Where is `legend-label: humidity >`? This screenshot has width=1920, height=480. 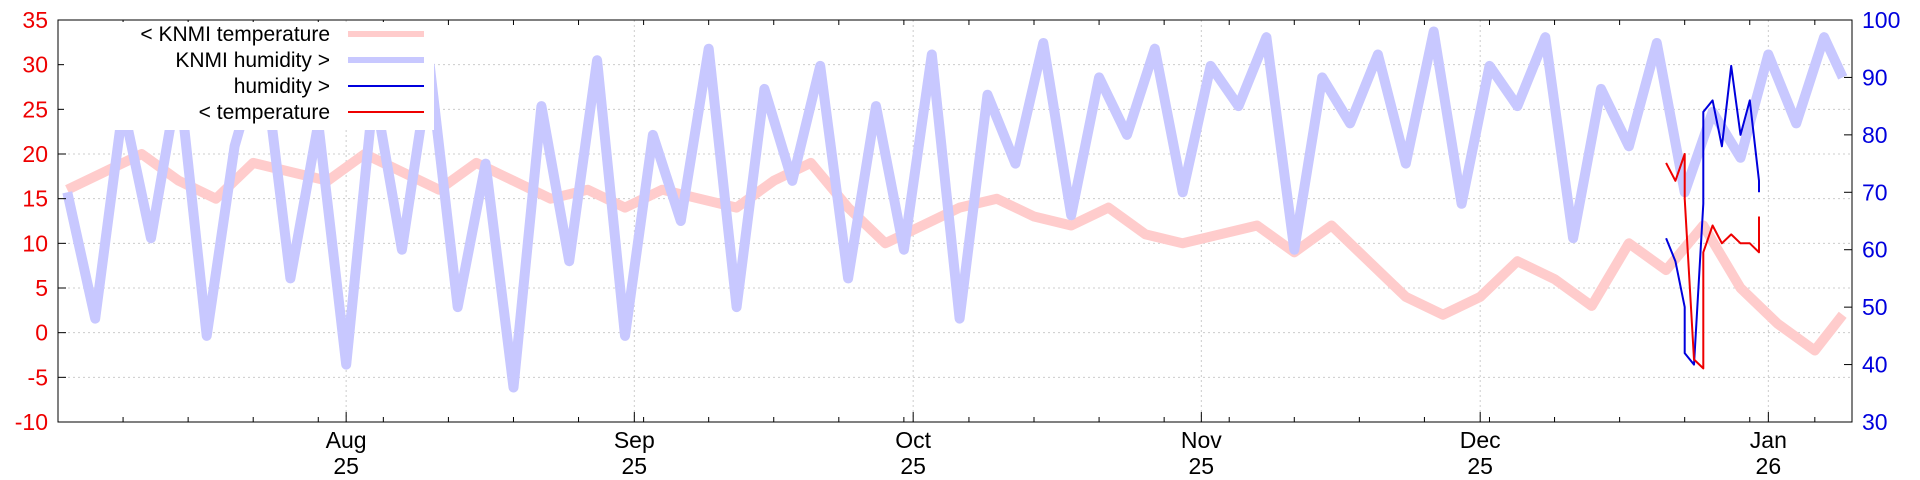 legend-label: humidity > is located at coordinates (282, 86).